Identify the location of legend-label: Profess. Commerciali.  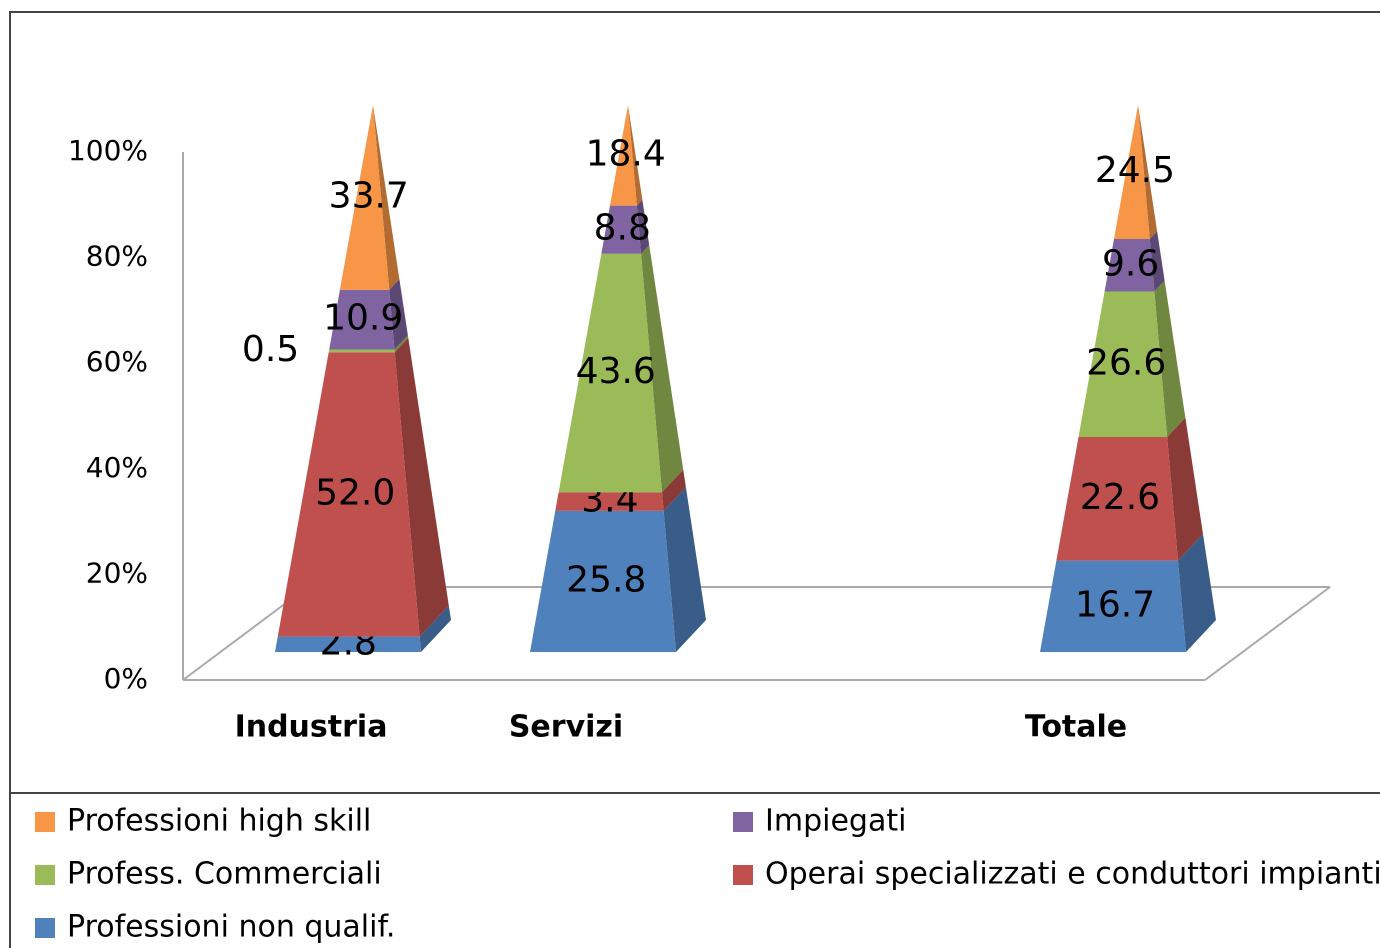
(224, 874).